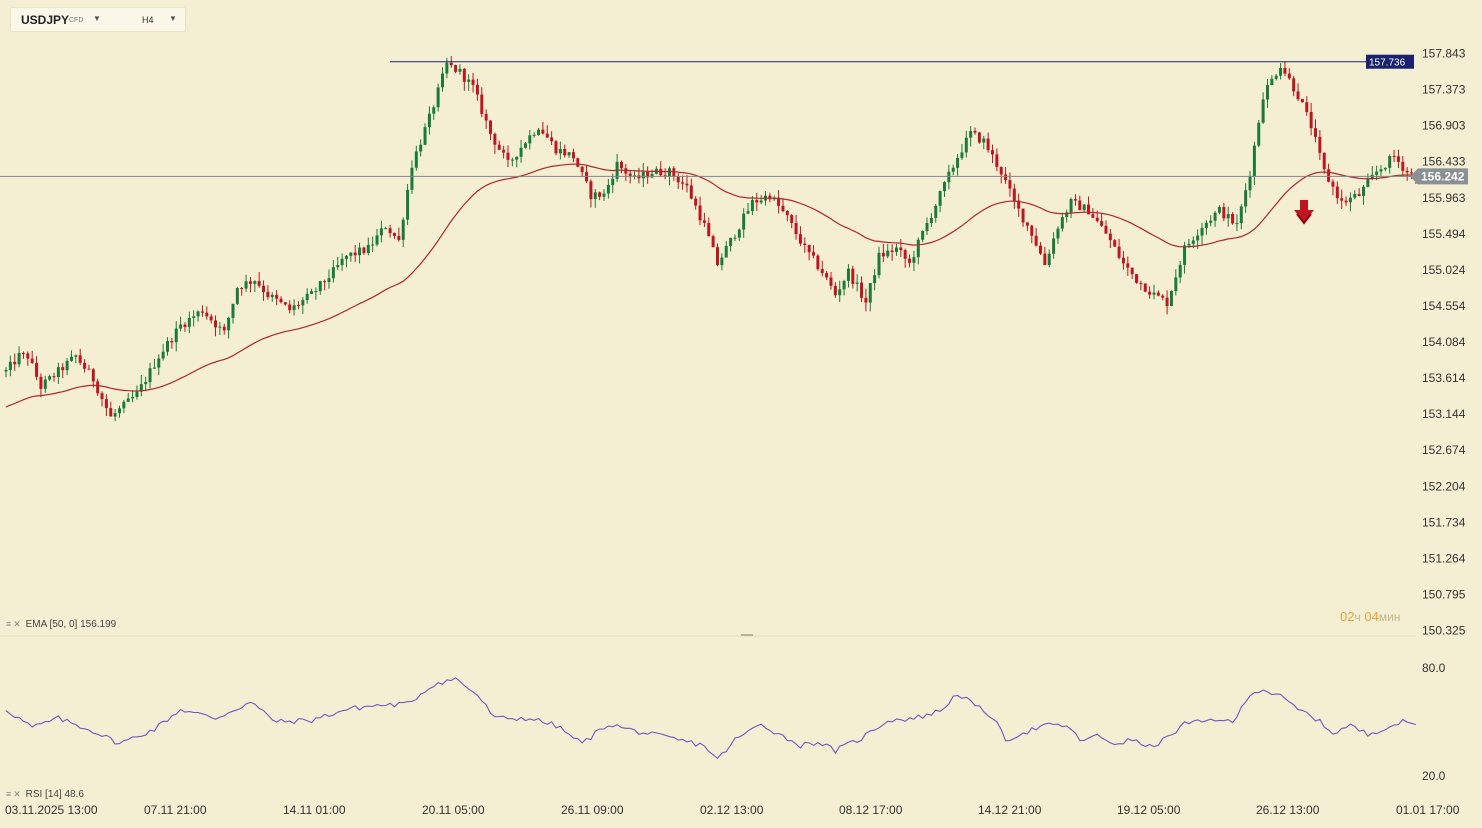 The width and height of the screenshot is (1482, 828). I want to click on timeframe-value: H4, so click(148, 20).